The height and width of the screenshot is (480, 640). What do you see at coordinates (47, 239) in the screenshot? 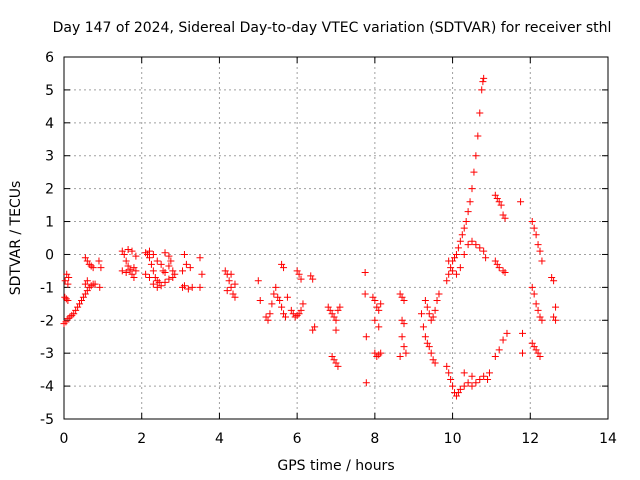
I see `y-tick-labels: -5 -4 -3 -2 -1 0 1 2 3 4 5 6` at bounding box center [47, 239].